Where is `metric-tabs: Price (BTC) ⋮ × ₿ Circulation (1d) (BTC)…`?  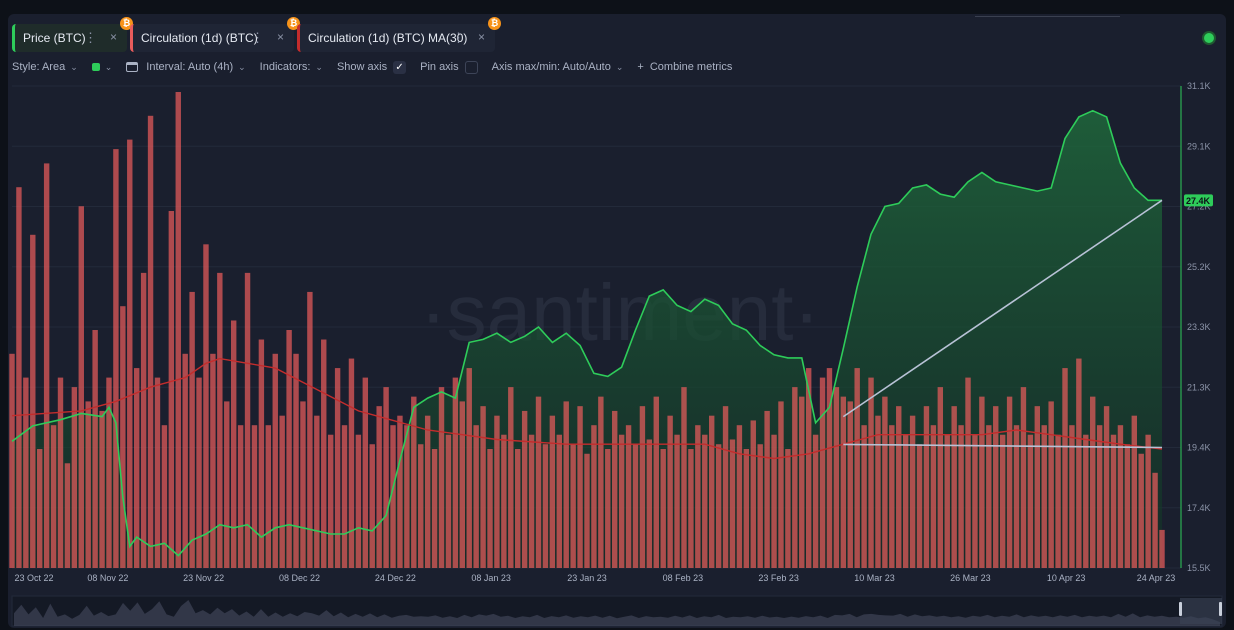 metric-tabs: Price (BTC) ⋮ × ₿ Circulation (1d) (BTC)… is located at coordinates (256, 34).